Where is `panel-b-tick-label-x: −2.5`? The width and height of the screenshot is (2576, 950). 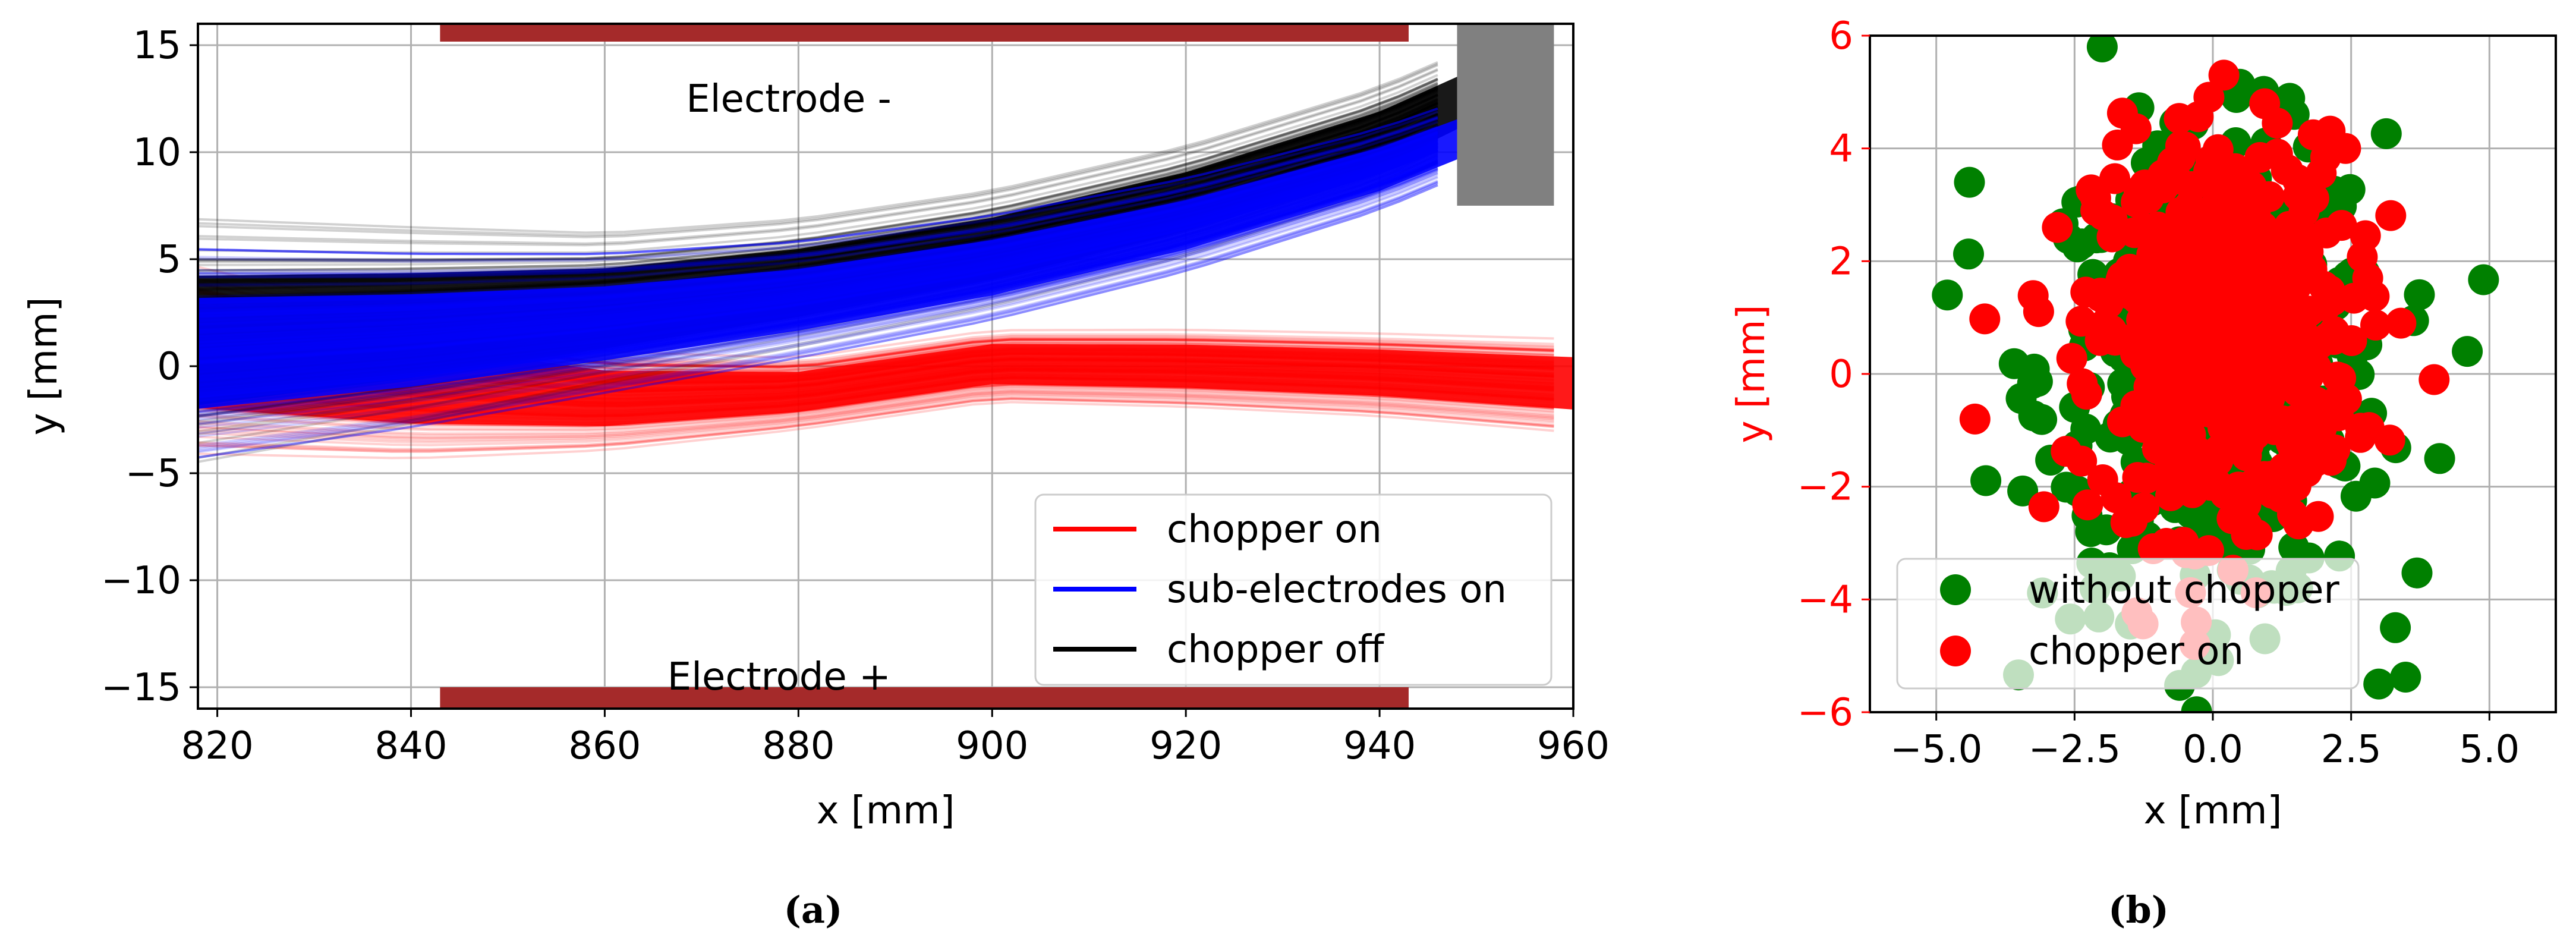
panel-b-tick-label-x: −2.5 is located at coordinates (2075, 750).